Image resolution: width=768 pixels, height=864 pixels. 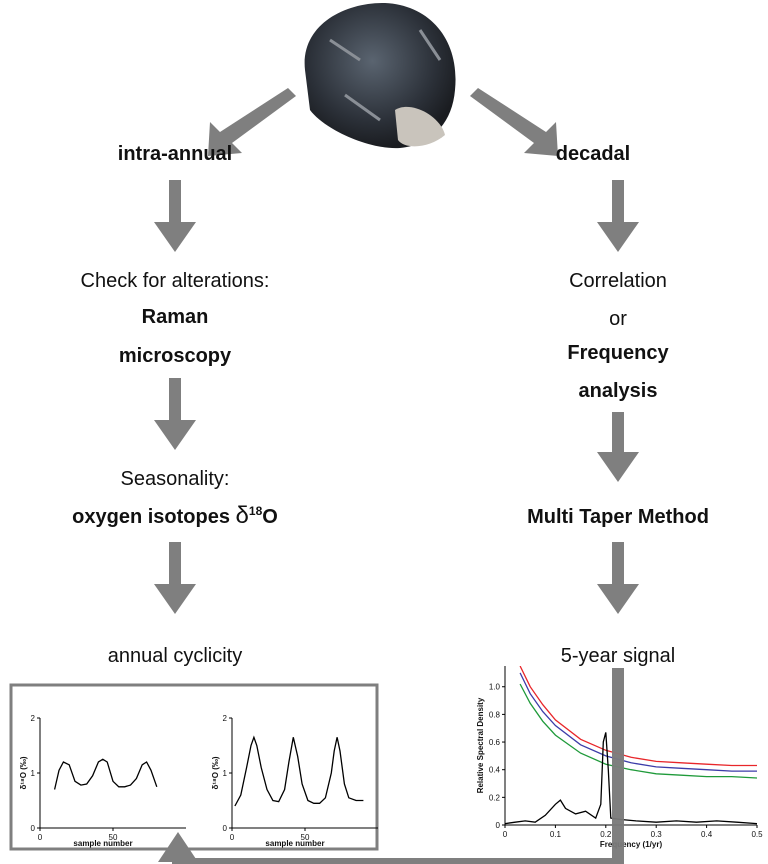 What do you see at coordinates (618, 353) in the screenshot?
I see `label: Frequency` at bounding box center [618, 353].